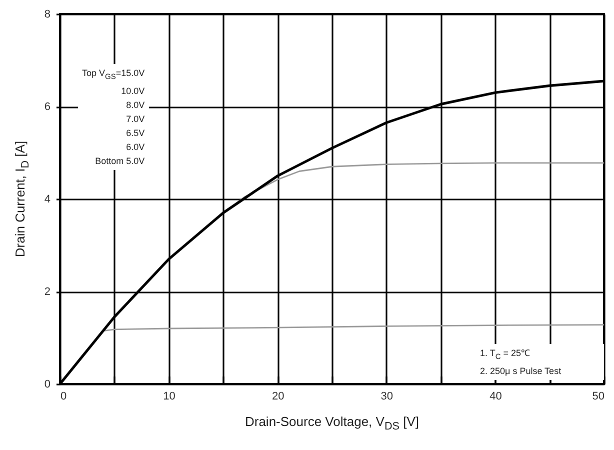  Describe the element at coordinates (135, 133) in the screenshot. I see `annotation: 6.5V` at that location.